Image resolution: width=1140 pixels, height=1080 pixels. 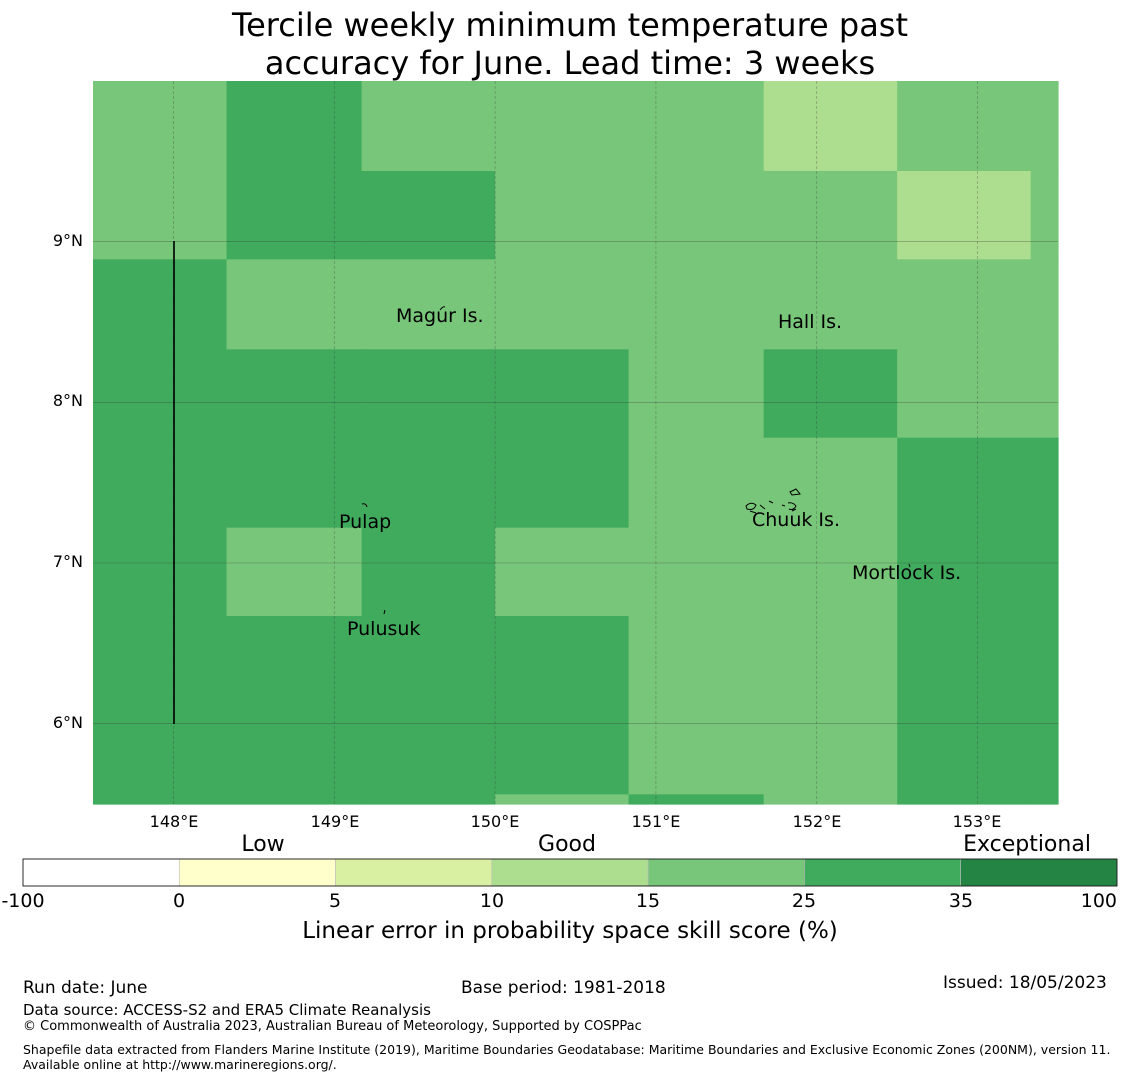 I want to click on issued-date: Issued: 18/05/2023, so click(x=1025, y=983).